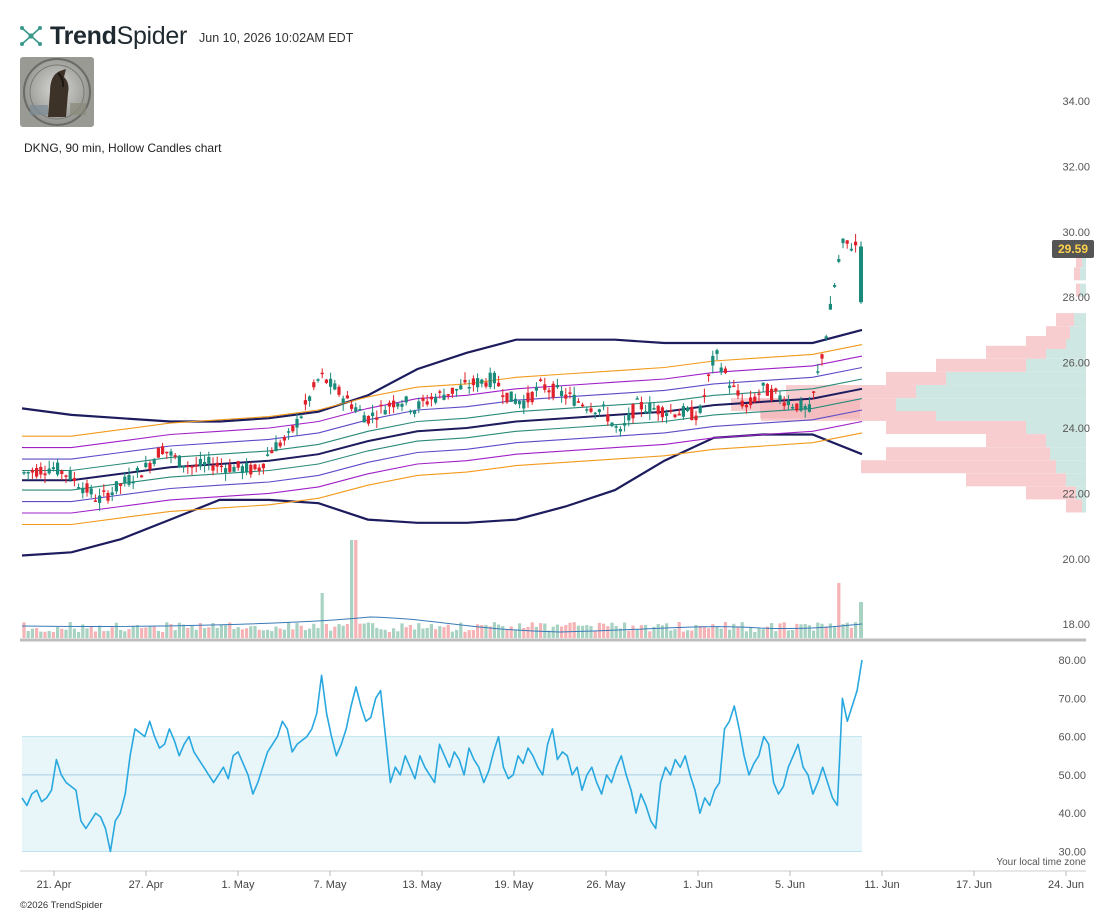  Describe the element at coordinates (119, 35) in the screenshot. I see `brand-name: TrendSpider` at that location.